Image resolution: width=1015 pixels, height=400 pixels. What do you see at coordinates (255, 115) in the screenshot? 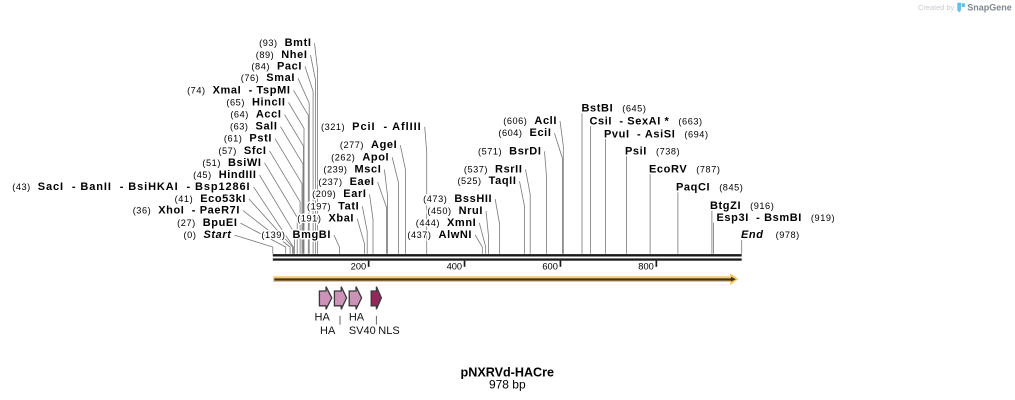
I see `svg-text:(64)AccI: (64) AccI` at bounding box center [255, 115].